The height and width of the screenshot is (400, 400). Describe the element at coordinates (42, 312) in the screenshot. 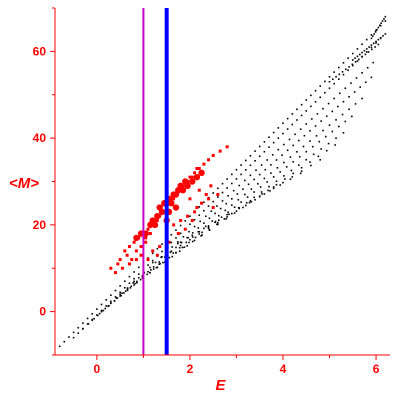

I see `y-tick-label: 0` at that location.